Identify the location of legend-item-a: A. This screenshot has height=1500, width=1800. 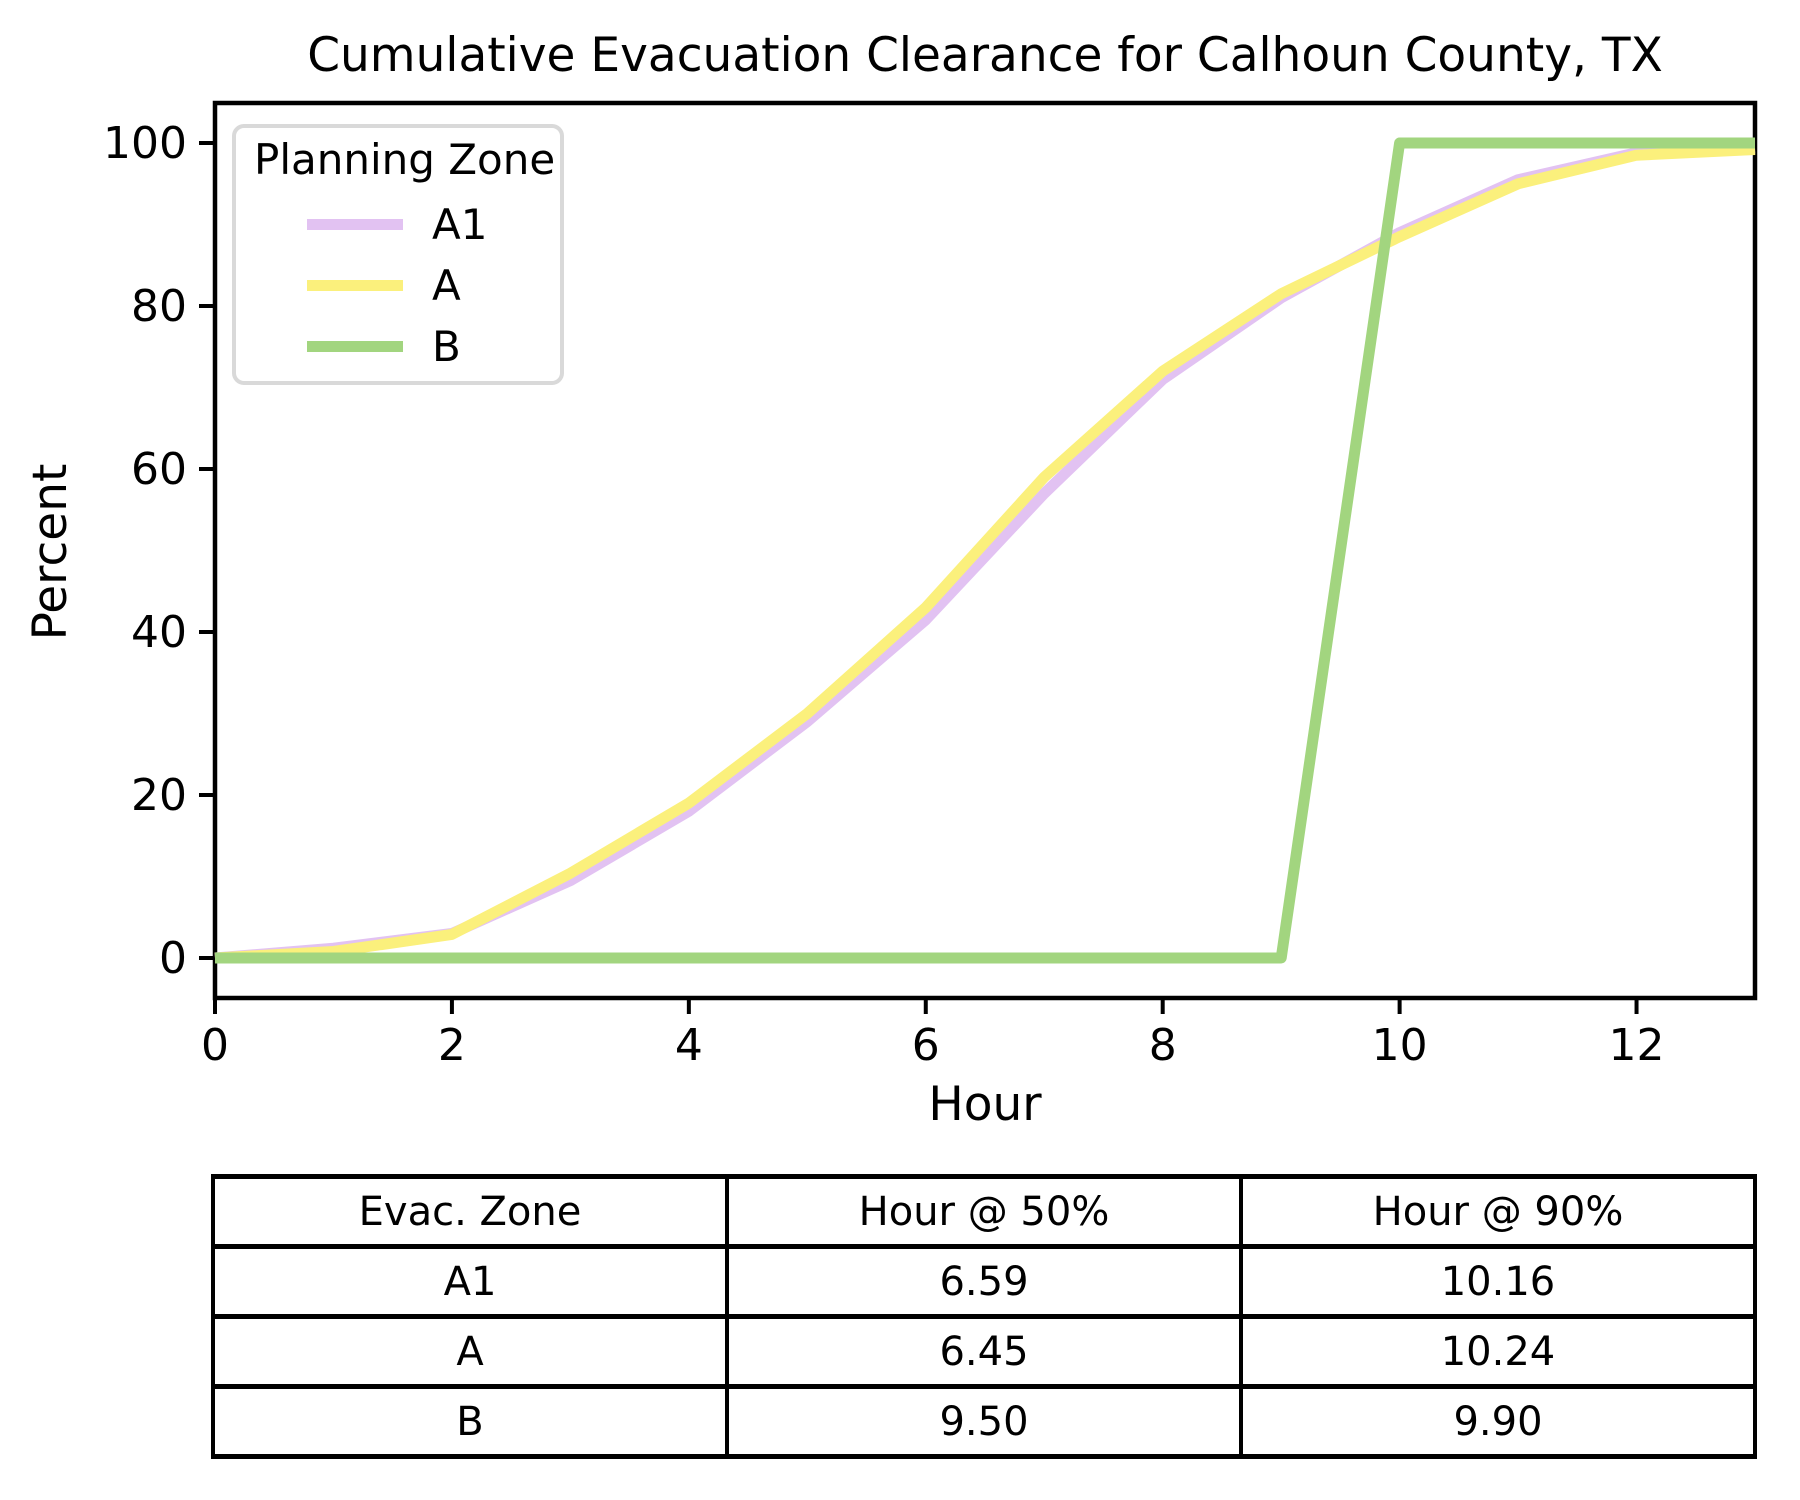
(433, 285).